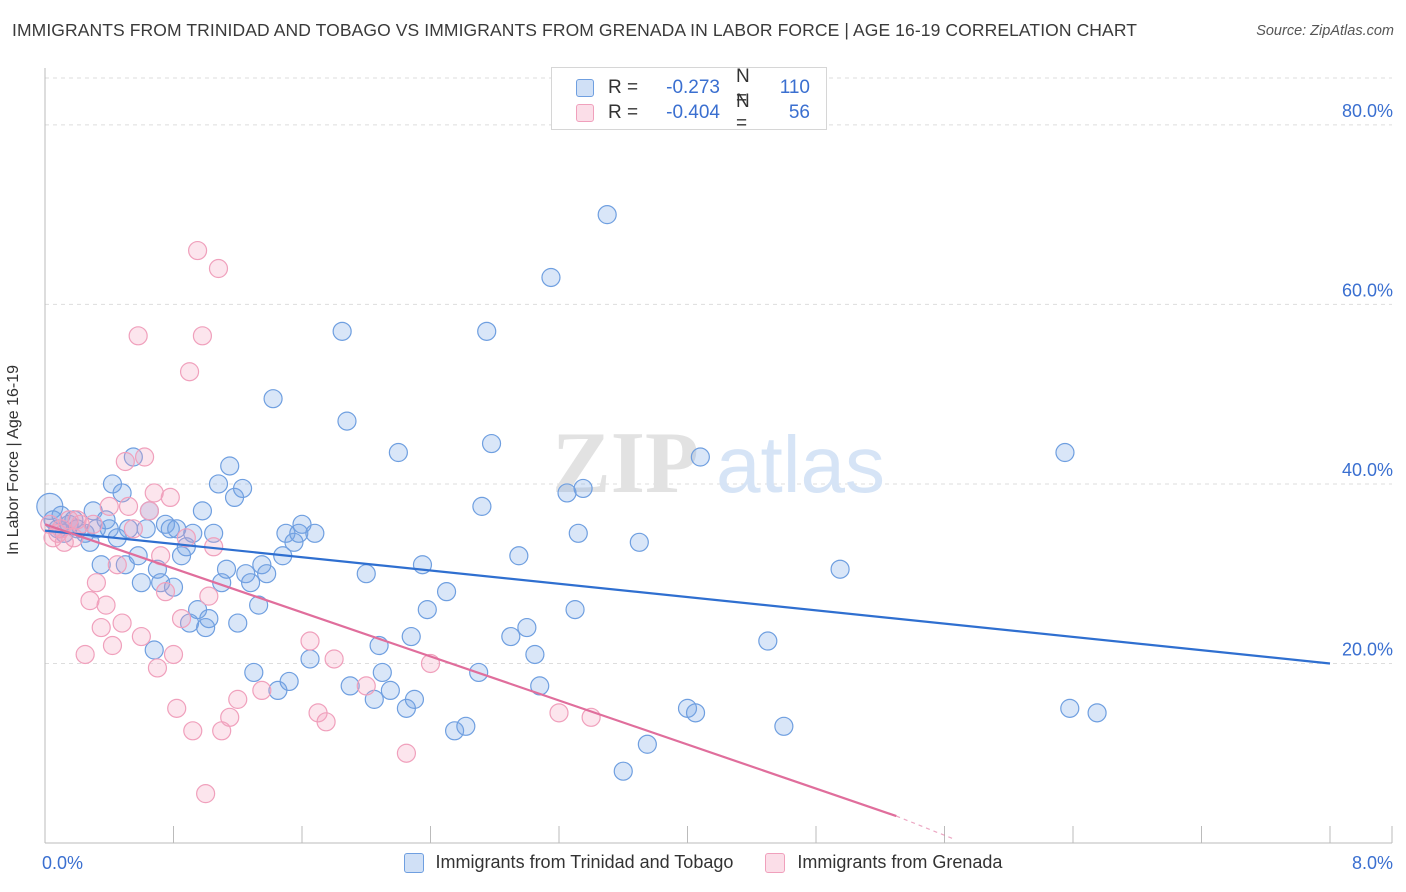 The image size is (1406, 892). What do you see at coordinates (62, 863) in the screenshot?
I see `x-tick-label: 0.0%` at bounding box center [62, 863].